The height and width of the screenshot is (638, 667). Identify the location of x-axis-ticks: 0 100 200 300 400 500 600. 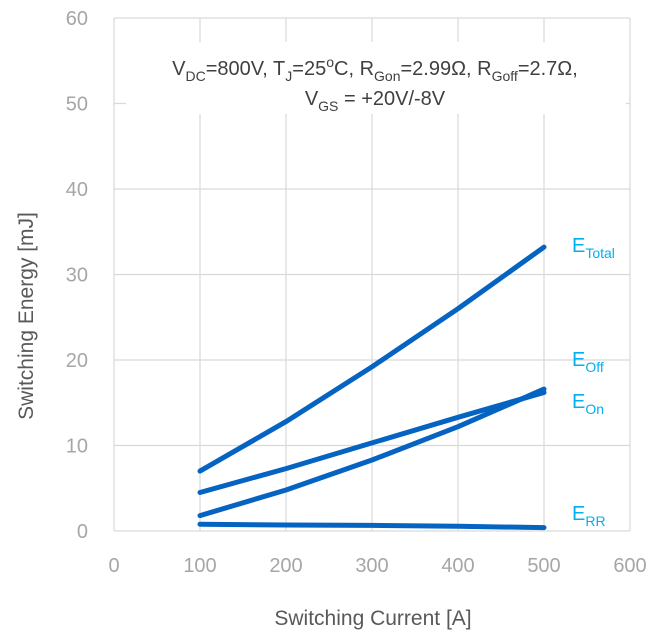
(377, 566).